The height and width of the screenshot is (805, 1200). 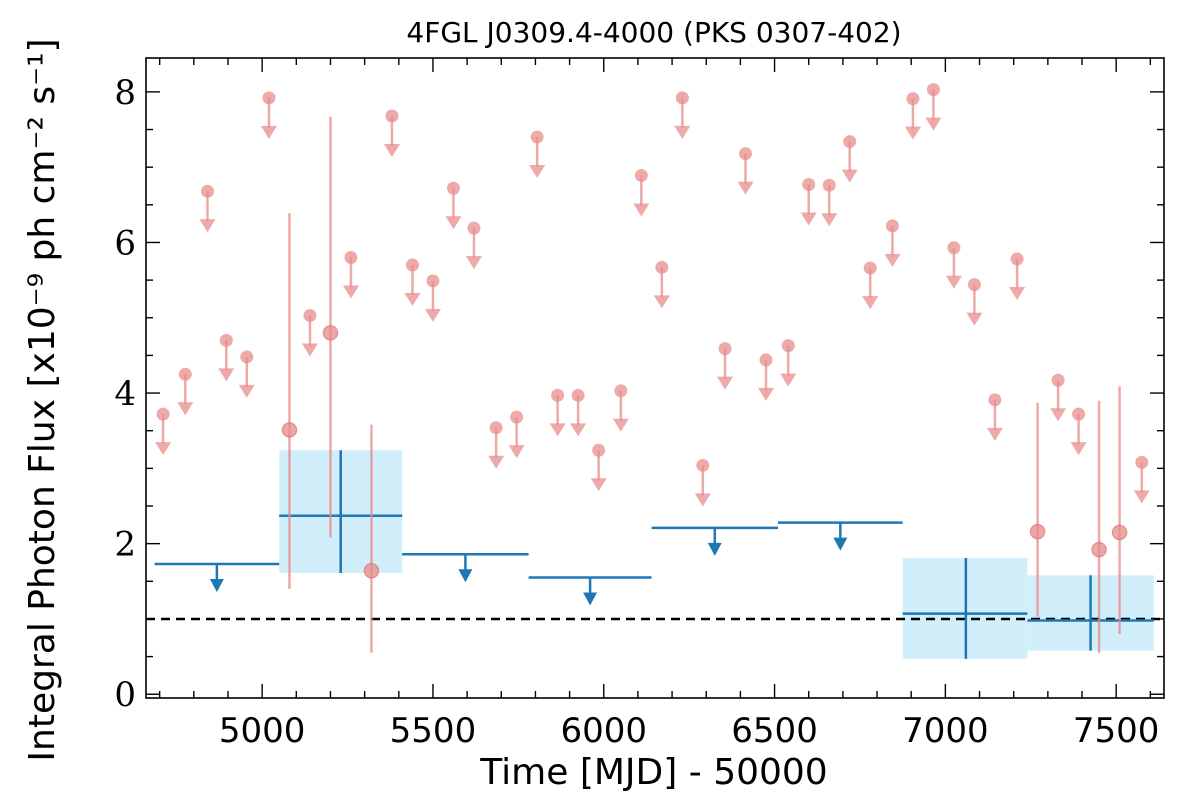 What do you see at coordinates (653, 32) in the screenshot?
I see `chart-title: 4FGL J0309.4-4000 (PKS 0307-402)` at bounding box center [653, 32].